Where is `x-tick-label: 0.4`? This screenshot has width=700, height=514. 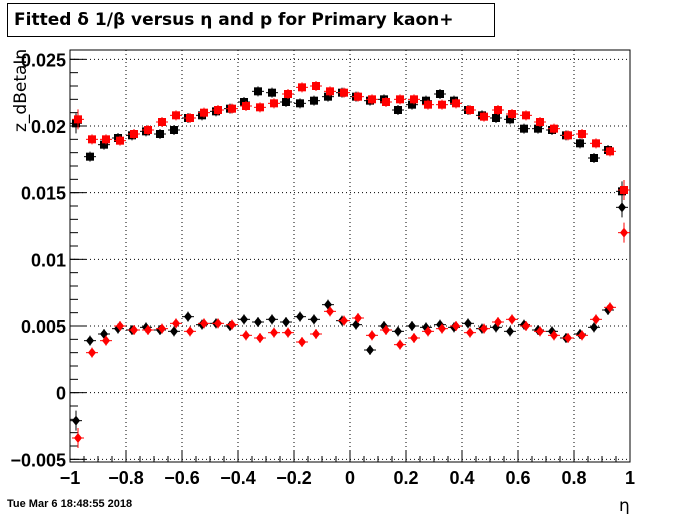
x-tick-label: 0.4 is located at coordinates (461, 478).